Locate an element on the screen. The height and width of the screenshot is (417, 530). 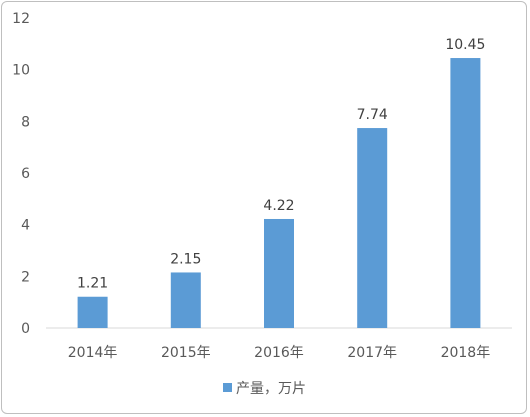
x-category-label: 2017年 is located at coordinates (372, 353).